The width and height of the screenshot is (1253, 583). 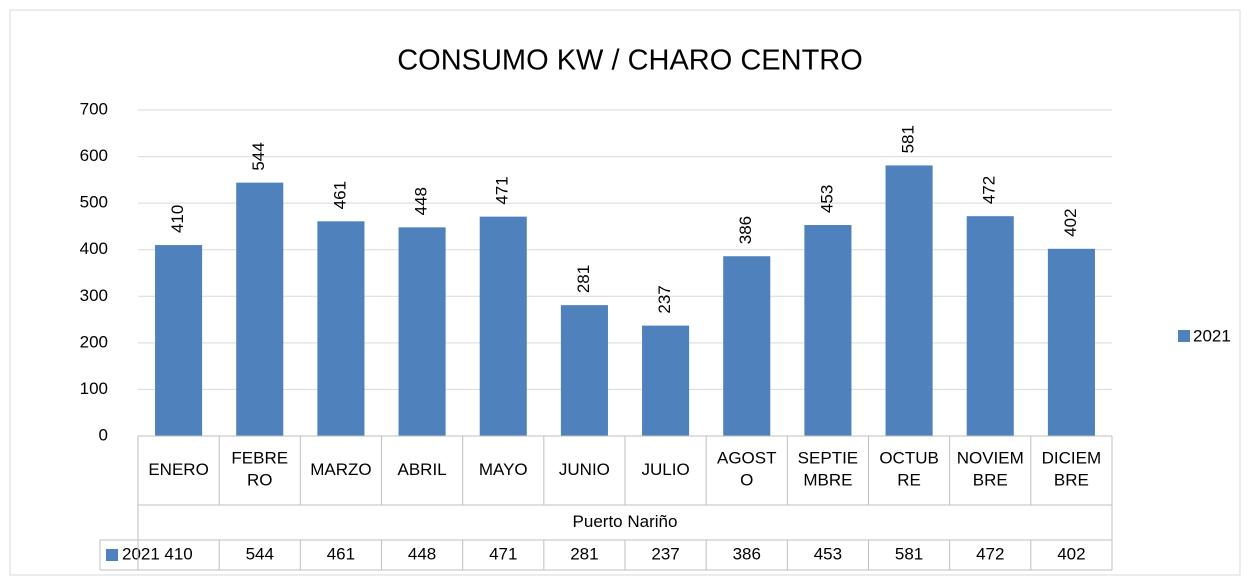 What do you see at coordinates (828, 553) in the screenshot?
I see `table-value: 453` at bounding box center [828, 553].